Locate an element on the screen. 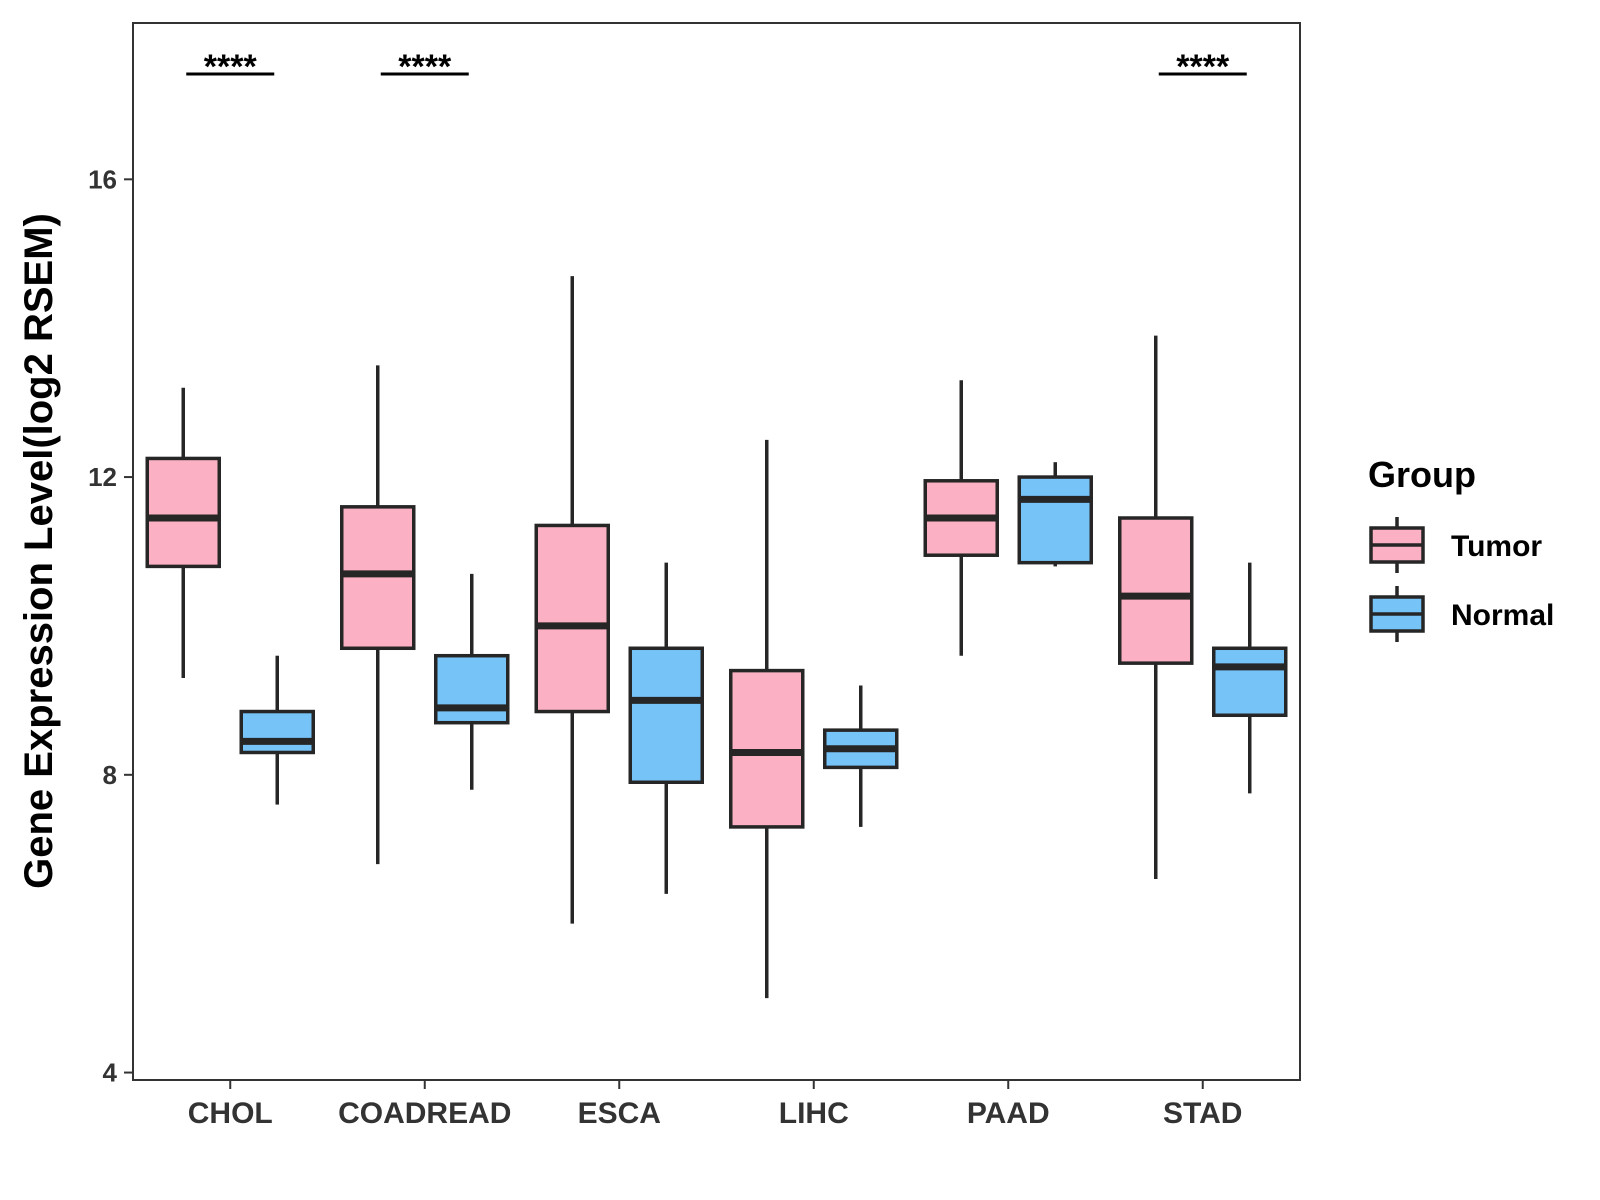 The width and height of the screenshot is (1600, 1200). legend-key-normal is located at coordinates (1397, 614).